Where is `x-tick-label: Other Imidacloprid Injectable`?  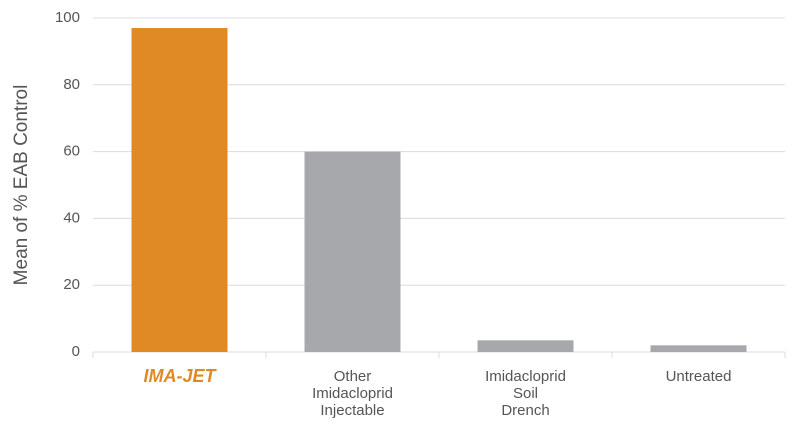 x-tick-label: Other Imidacloprid Injectable is located at coordinates (352, 393).